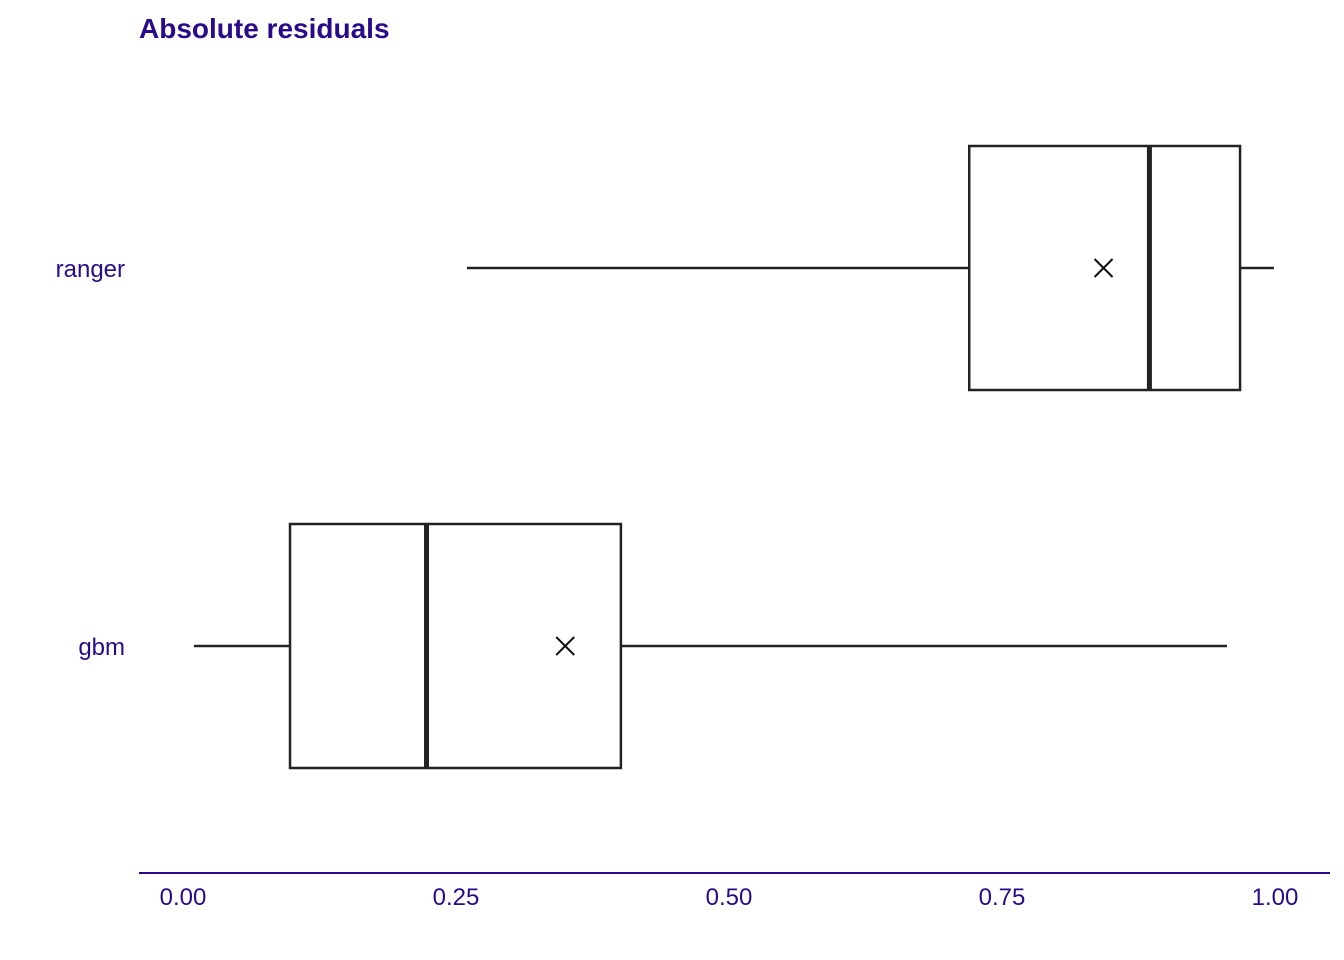  I want to click on iqr-box-gbm, so click(455, 646).